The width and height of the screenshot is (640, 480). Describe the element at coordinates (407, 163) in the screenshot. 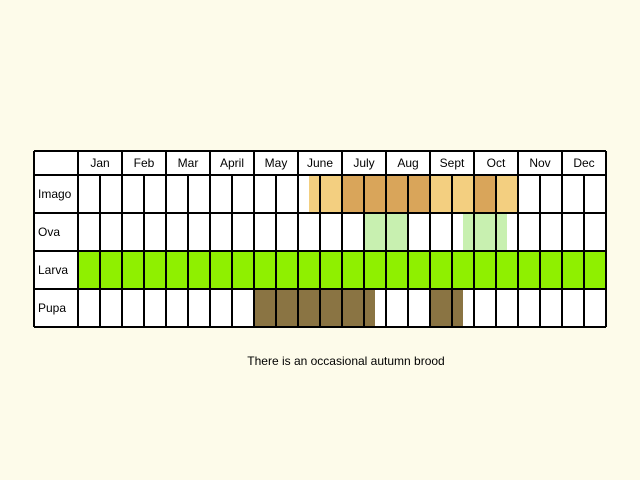

I see `month-label-aug: Aug` at that location.